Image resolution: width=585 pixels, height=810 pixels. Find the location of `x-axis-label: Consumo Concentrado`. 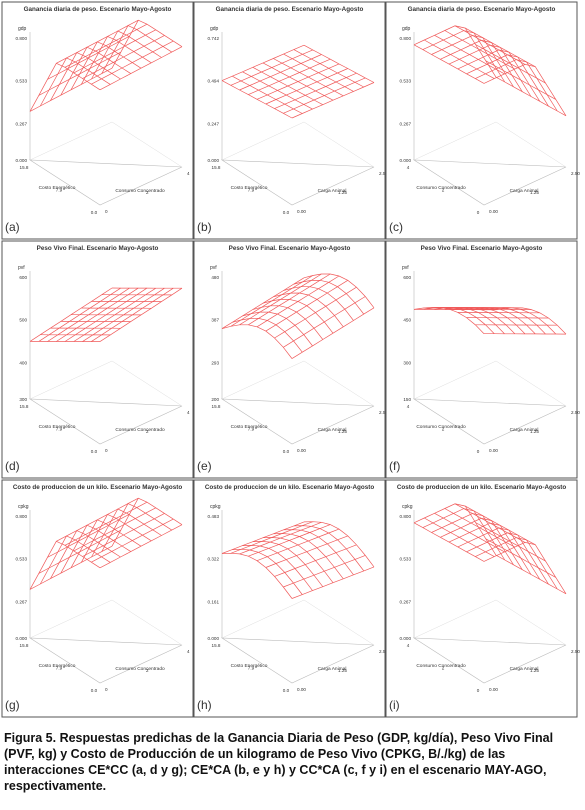

x-axis-label: Consumo Concentrado is located at coordinates (441, 666).